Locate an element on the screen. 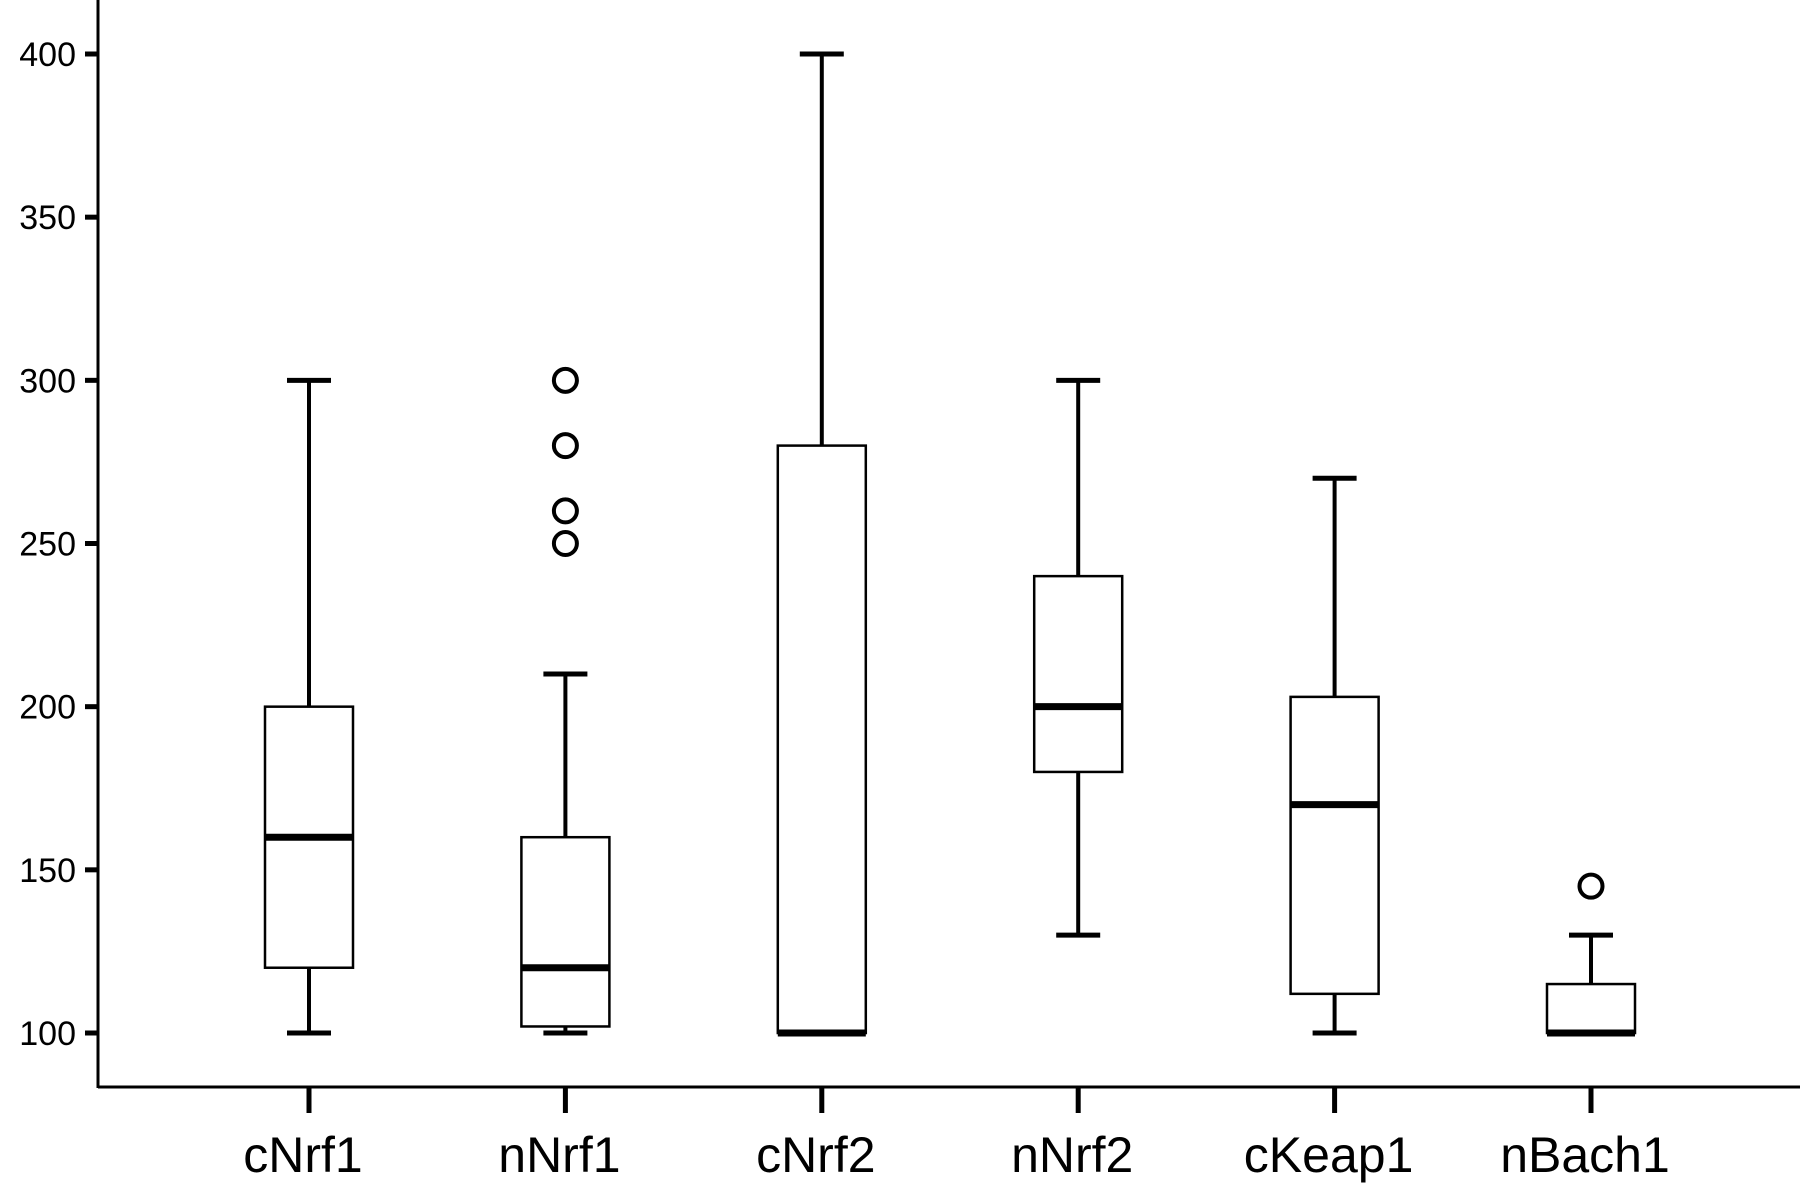 This screenshot has width=1800, height=1185. y-axis-ticks: 100 150 200 250 300 350 400 is located at coordinates (58, 544).